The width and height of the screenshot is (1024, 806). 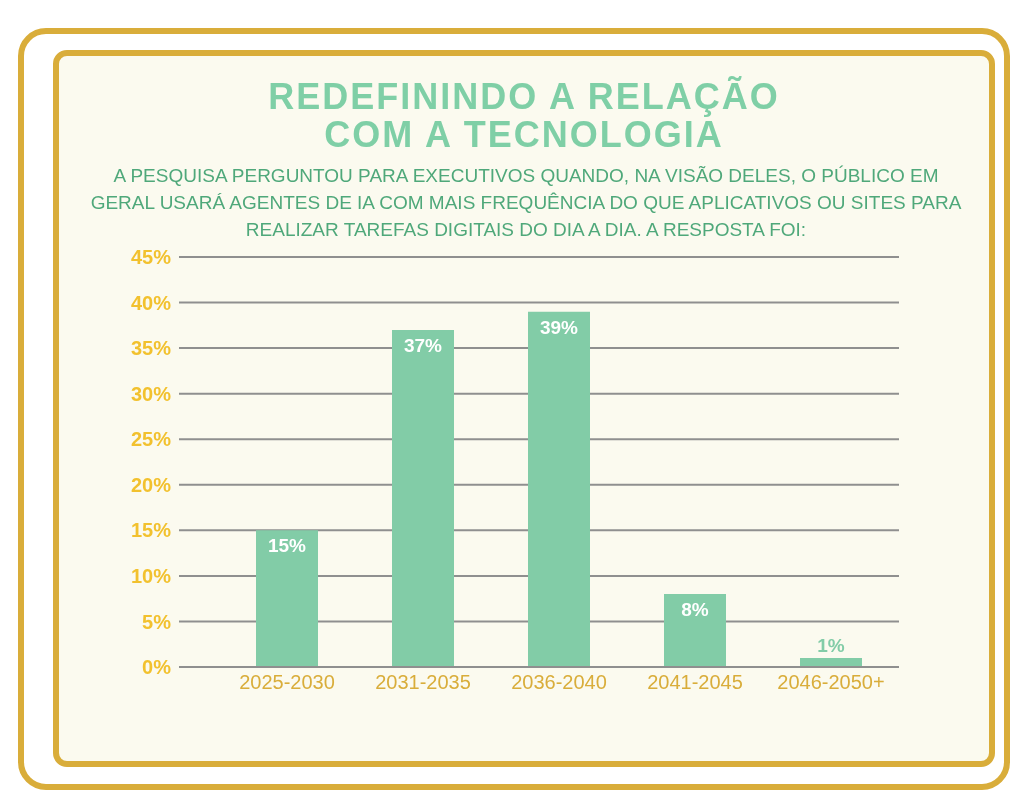 What do you see at coordinates (151, 348) in the screenshot?
I see `y-tick-label: 35%` at bounding box center [151, 348].